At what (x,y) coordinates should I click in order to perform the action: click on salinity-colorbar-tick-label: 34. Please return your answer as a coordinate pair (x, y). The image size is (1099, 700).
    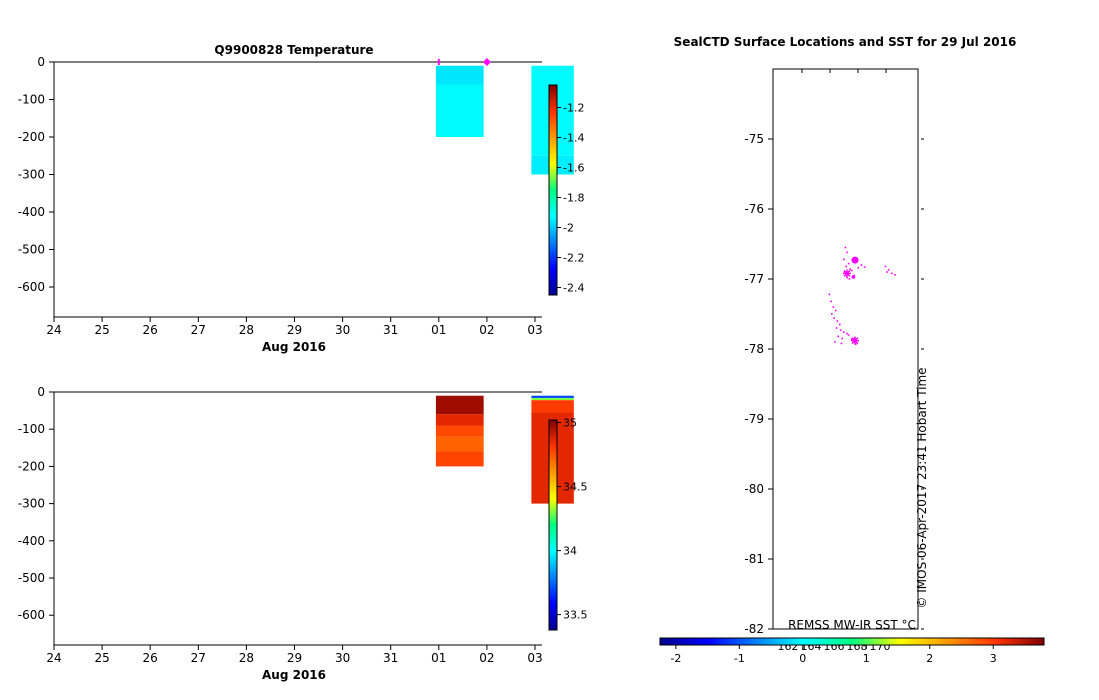
    Looking at the image, I should click on (570, 551).